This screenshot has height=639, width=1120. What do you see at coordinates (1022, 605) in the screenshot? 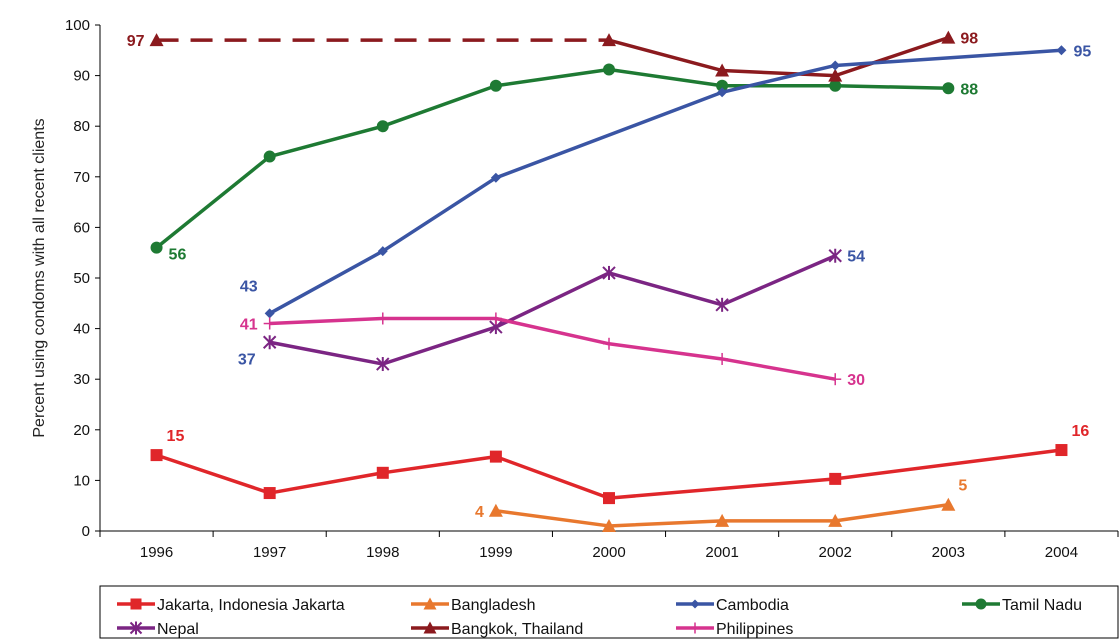
I see `legend-item: Tamil Nadu` at bounding box center [1022, 605].